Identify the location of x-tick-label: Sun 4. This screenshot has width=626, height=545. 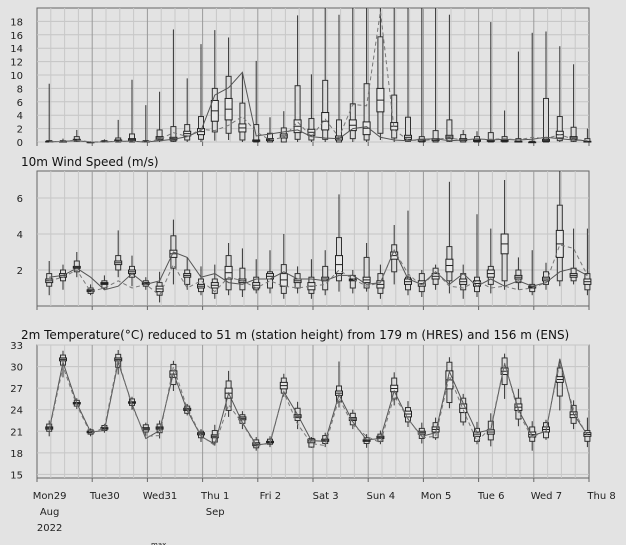
(381, 496).